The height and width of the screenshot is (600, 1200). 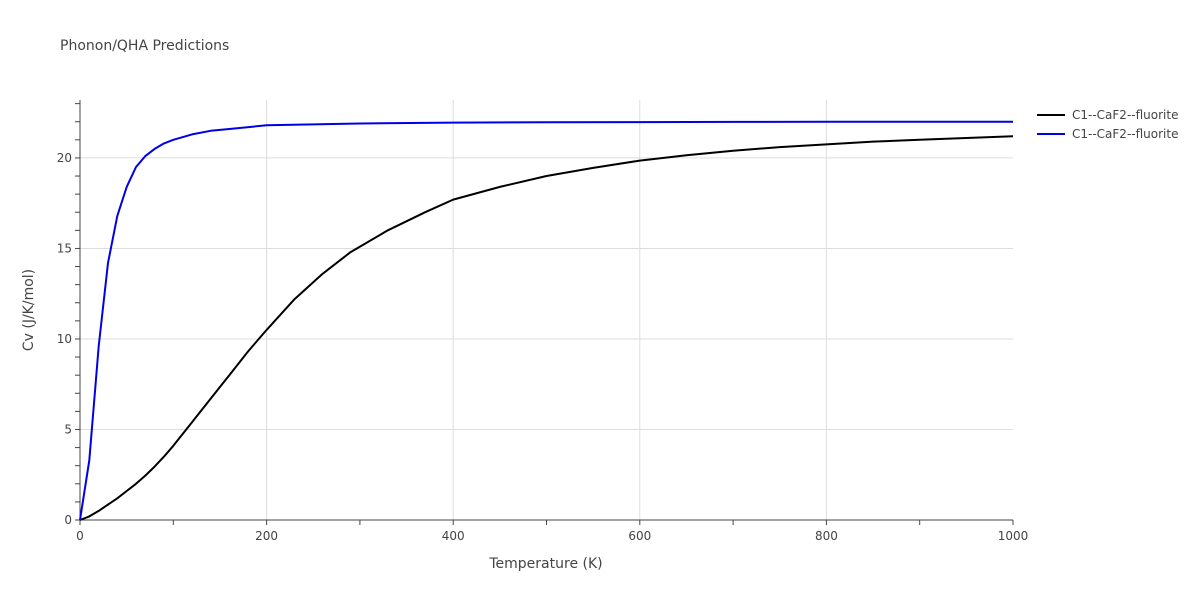 I want to click on x-tick-label: 600, so click(x=639, y=536).